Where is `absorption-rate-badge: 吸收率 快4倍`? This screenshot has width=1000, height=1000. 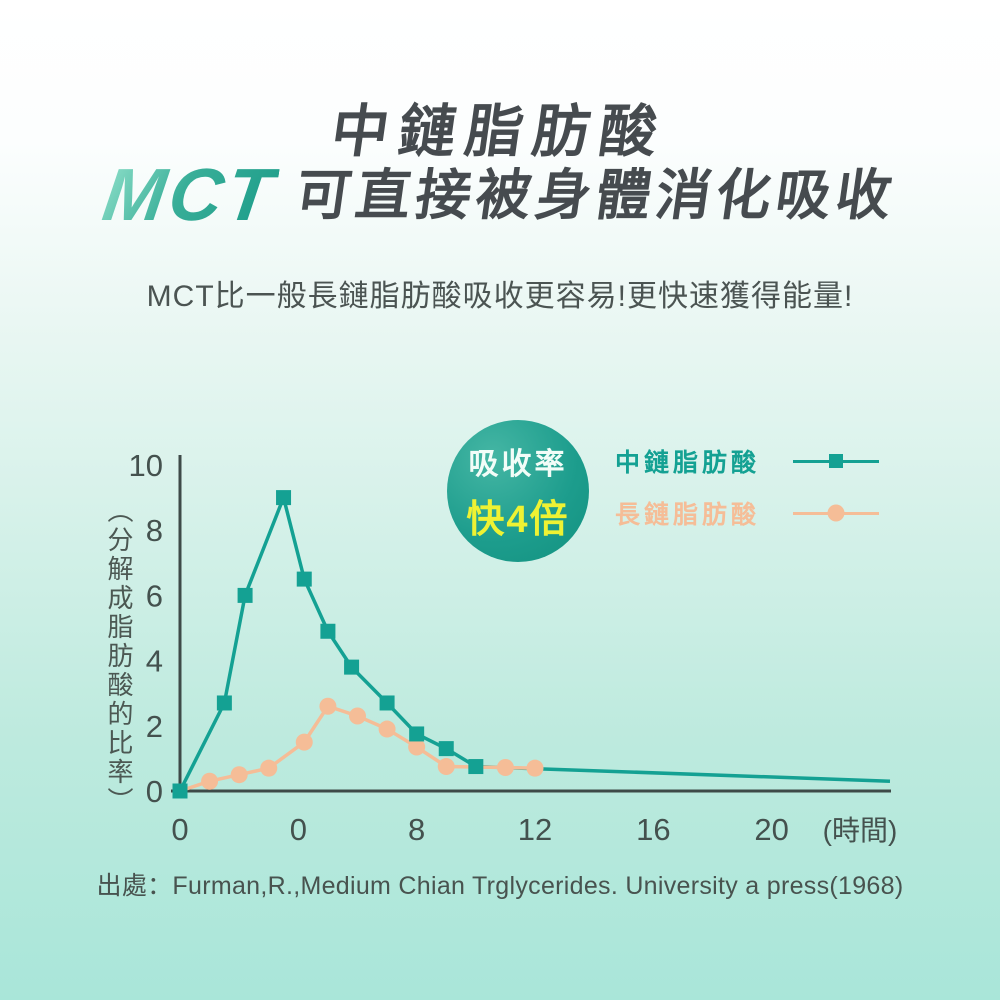 absorption-rate-badge: 吸收率 快4倍 is located at coordinates (518, 491).